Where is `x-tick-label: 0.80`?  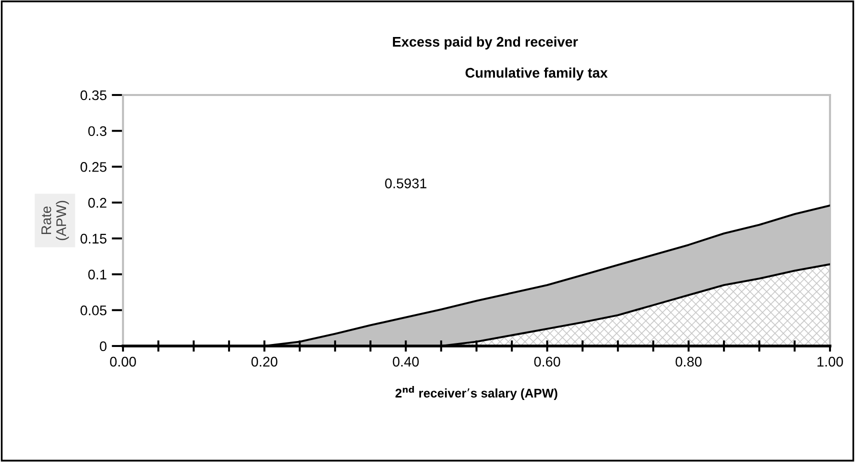 x-tick-label: 0.80 is located at coordinates (689, 361).